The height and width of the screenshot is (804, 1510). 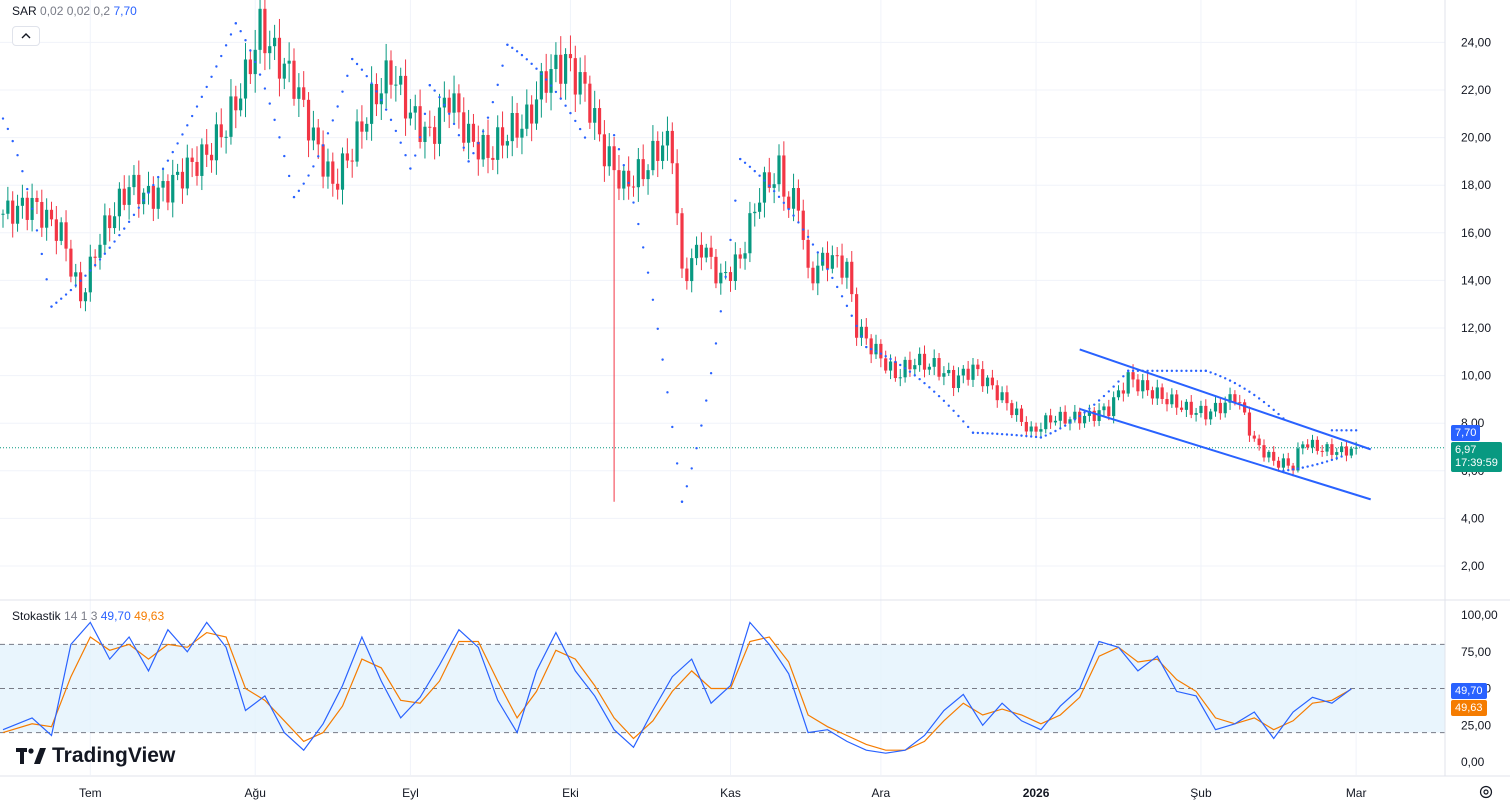 I want to click on chart-settings-button, so click(x=1486, y=792).